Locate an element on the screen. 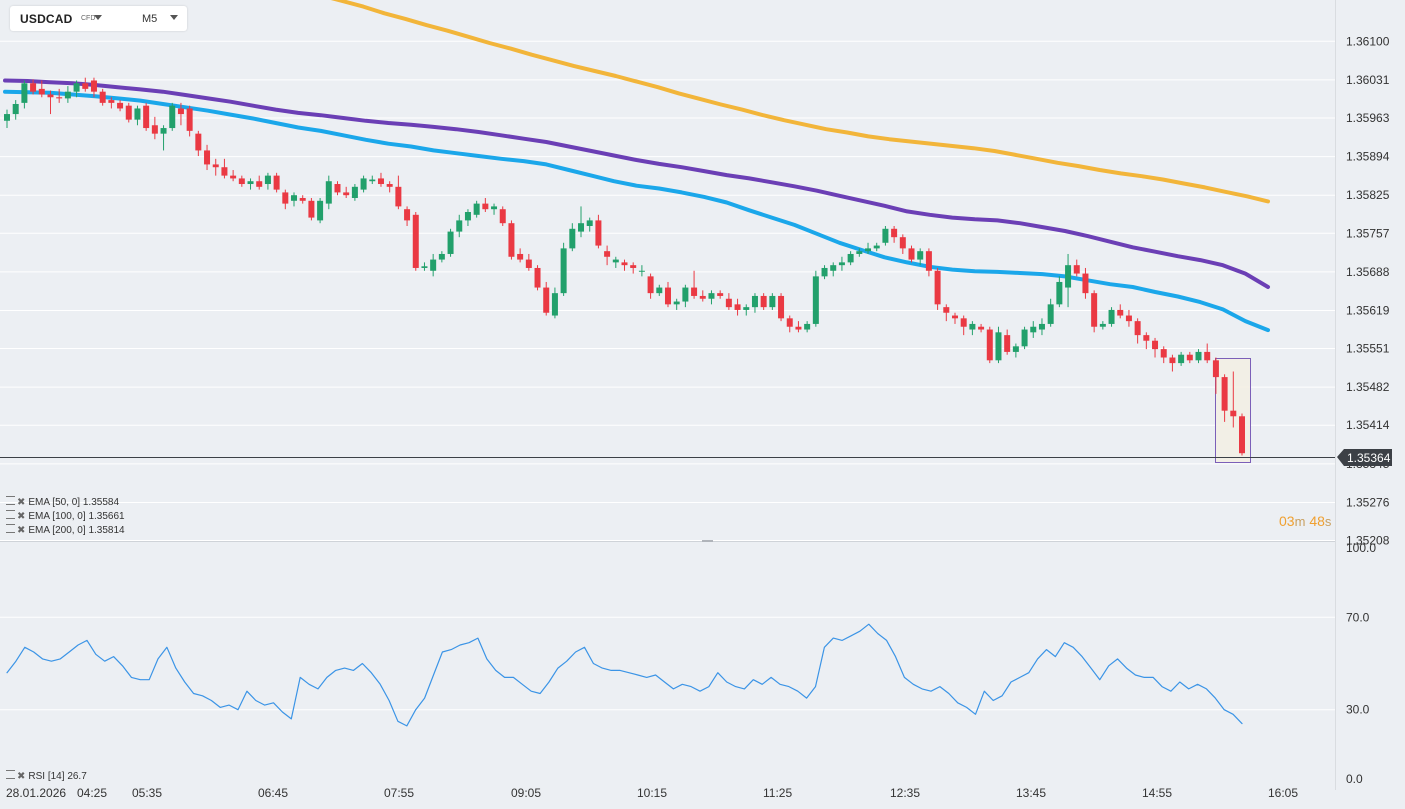  price-tick-label: 1.36100 is located at coordinates (1368, 41).